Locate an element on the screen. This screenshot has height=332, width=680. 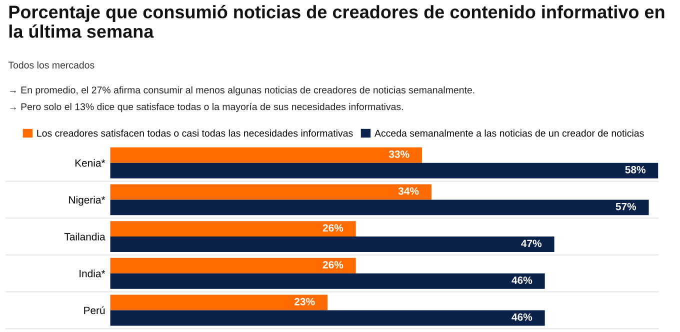
data-label: 57% is located at coordinates (626, 206).